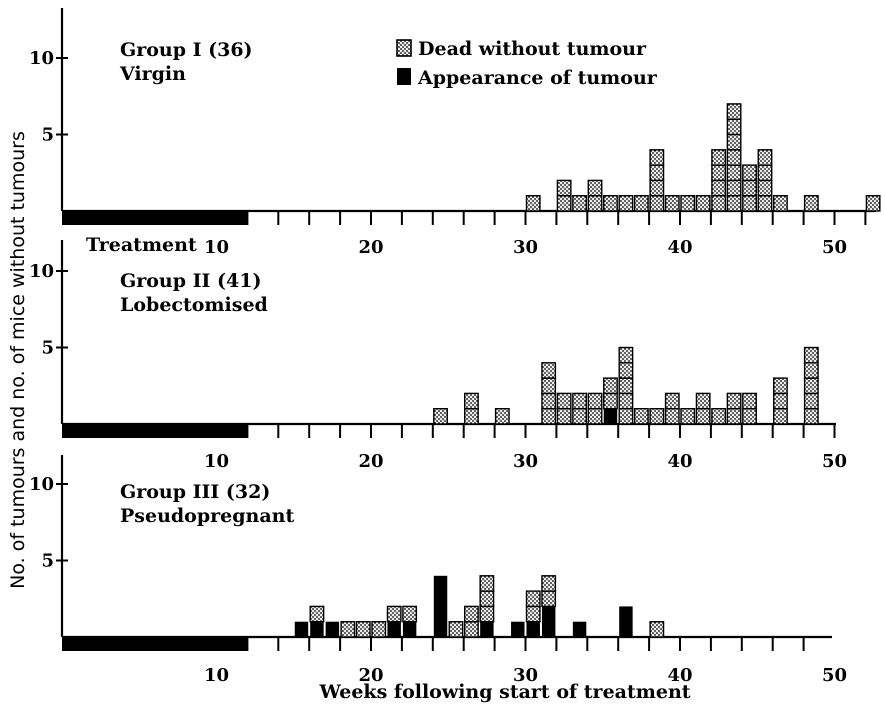  What do you see at coordinates (194, 305) in the screenshot?
I see `panel-2-subtitle: Lobectomised` at bounding box center [194, 305].